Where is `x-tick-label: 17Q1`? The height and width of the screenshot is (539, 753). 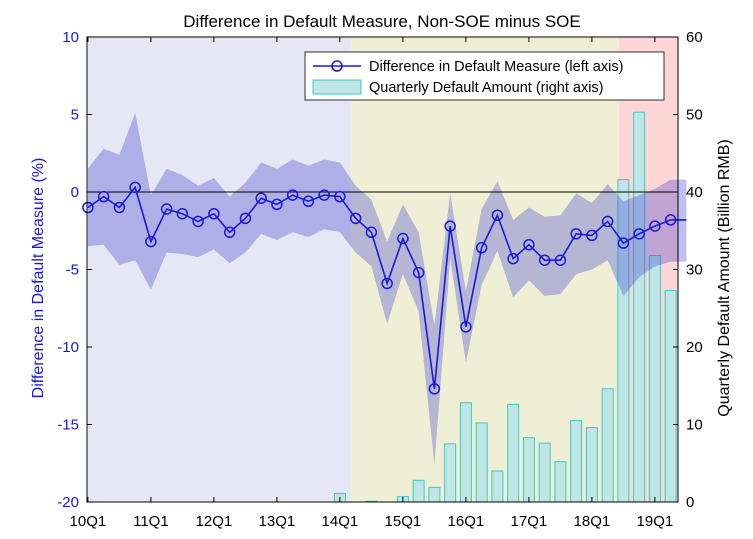 x-tick-label: 17Q1 is located at coordinates (529, 521).